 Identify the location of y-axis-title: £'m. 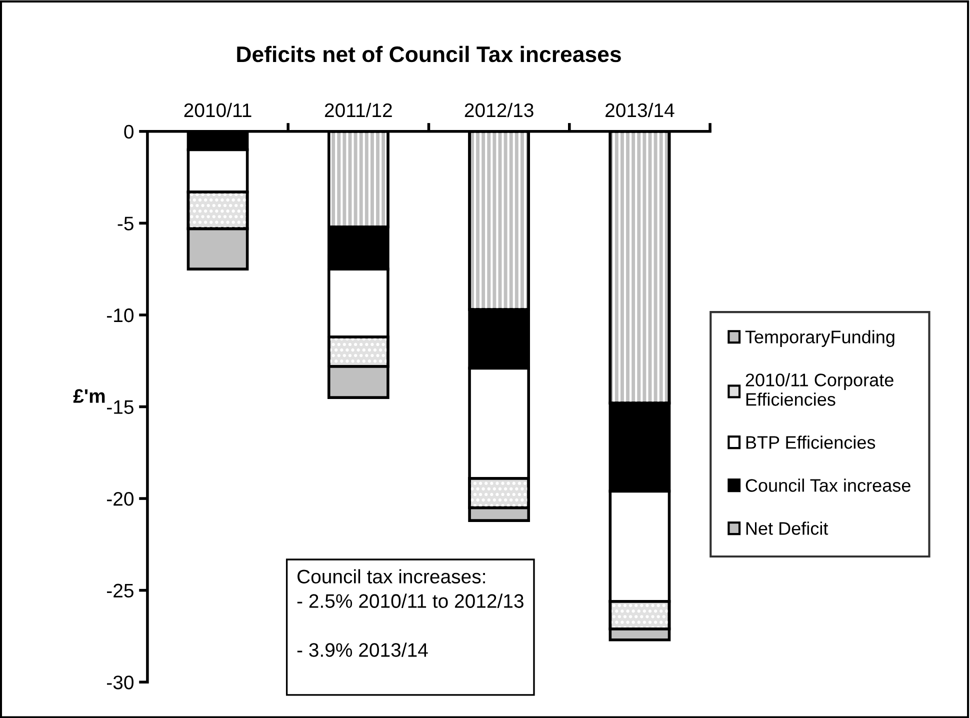
(89, 396).